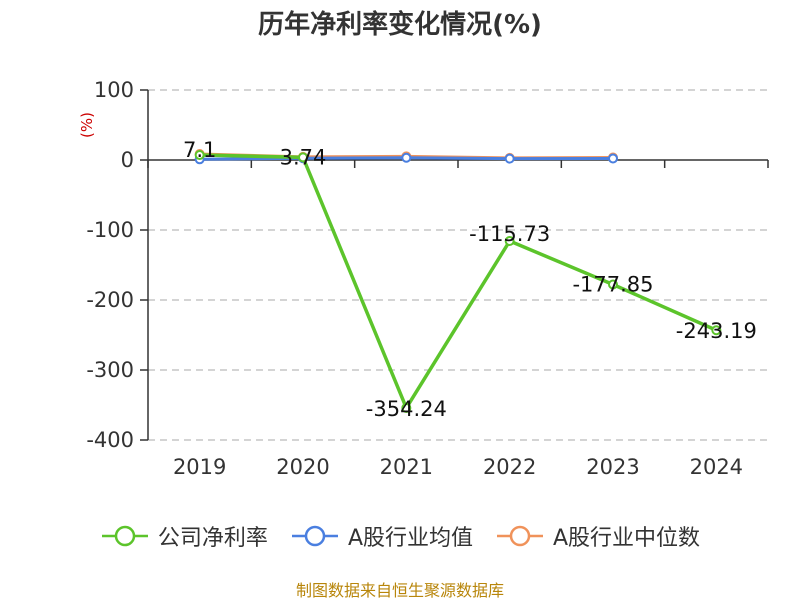  Describe the element at coordinates (509, 234) in the screenshot. I see `data-label: -115.73` at that location.